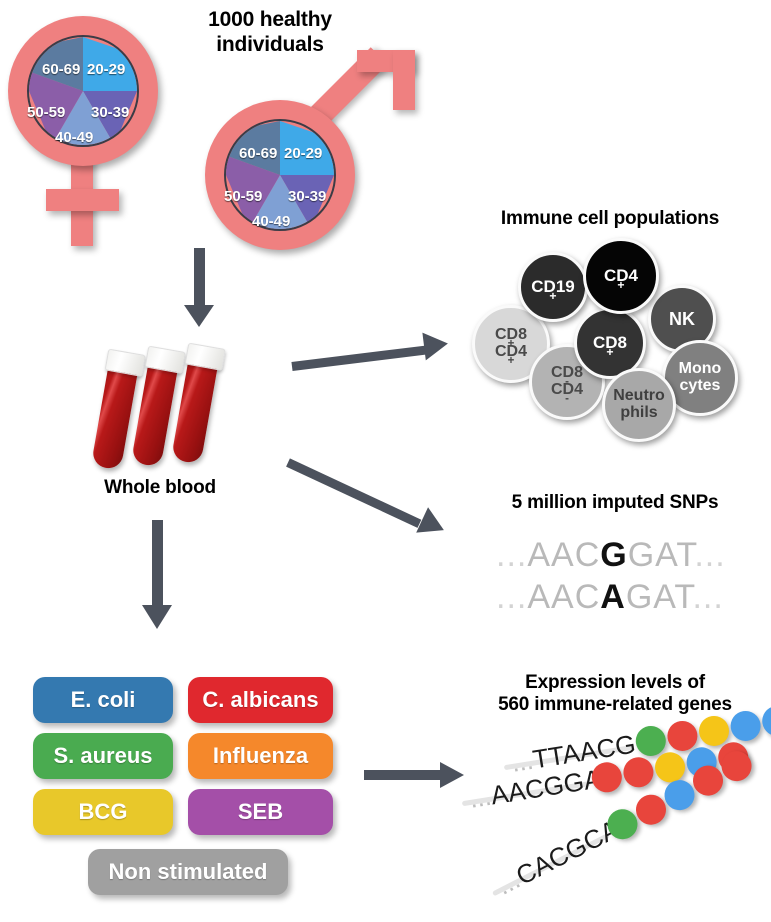 The height and width of the screenshot is (922, 771). Describe the element at coordinates (510, 346) in the screenshot. I see `cell-label-cd8pos-cd4pos: CD8 + CD4 +` at that location.